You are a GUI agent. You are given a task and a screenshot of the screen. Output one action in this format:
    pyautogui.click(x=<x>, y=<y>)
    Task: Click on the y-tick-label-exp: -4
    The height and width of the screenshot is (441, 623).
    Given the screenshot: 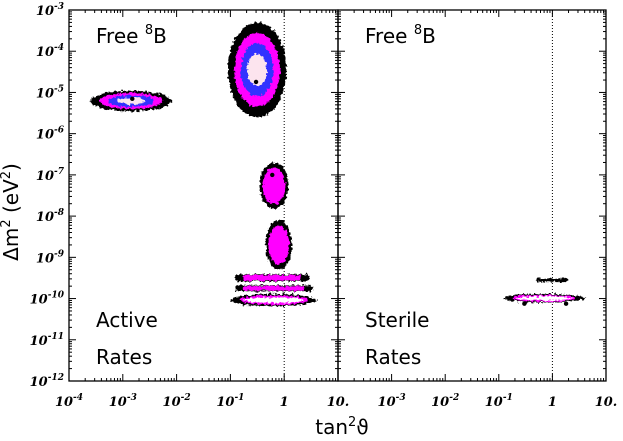 What is the action you would take?
    pyautogui.click(x=59, y=48)
    